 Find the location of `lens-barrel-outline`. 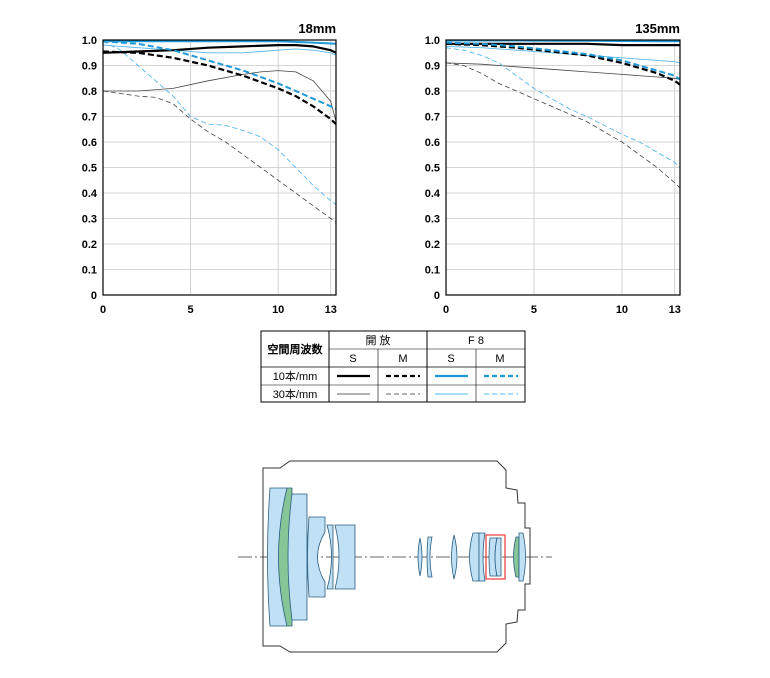

lens-barrel-outline is located at coordinates (396, 556).